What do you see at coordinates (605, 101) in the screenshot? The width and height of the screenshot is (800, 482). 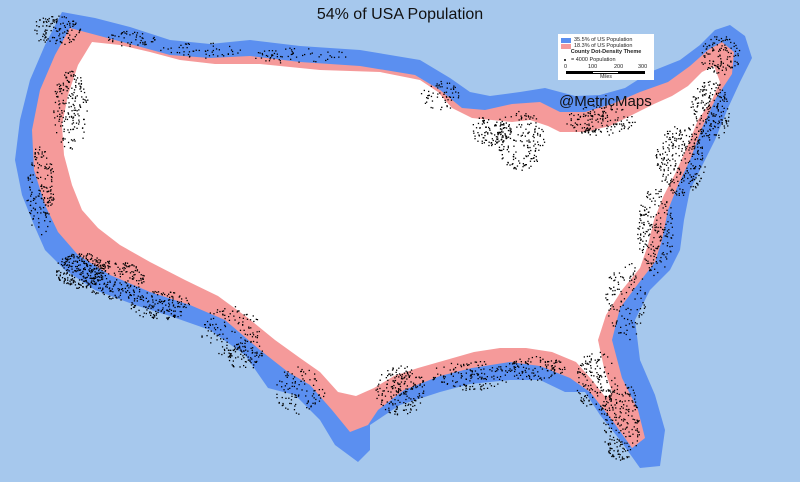 I see `credit-handle: @MetricMaps` at bounding box center [605, 101].